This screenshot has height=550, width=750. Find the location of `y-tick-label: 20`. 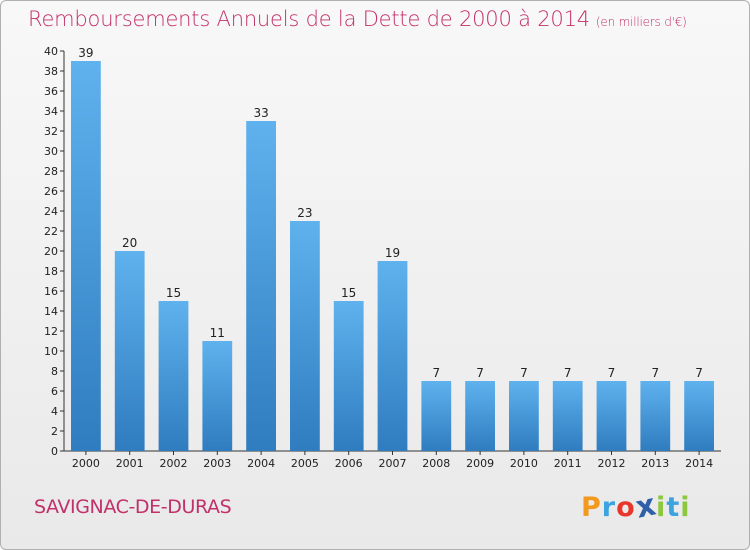

y-tick-label: 20 is located at coordinates (51, 251).